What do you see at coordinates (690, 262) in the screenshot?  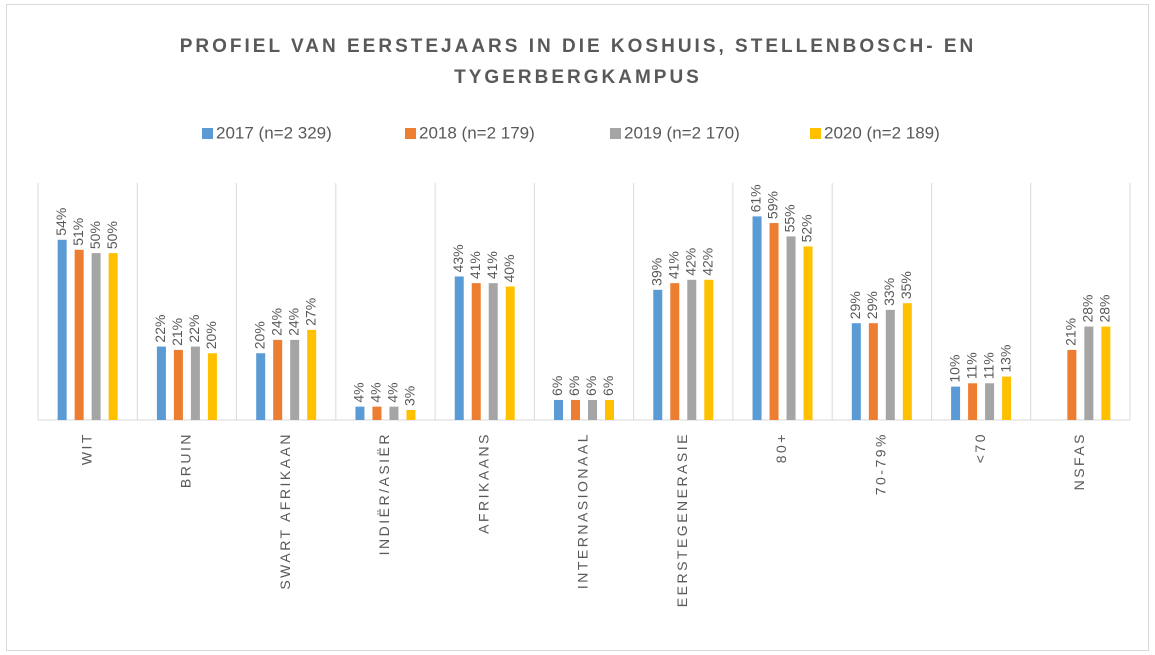 I see `data-label: 42%` at bounding box center [690, 262].